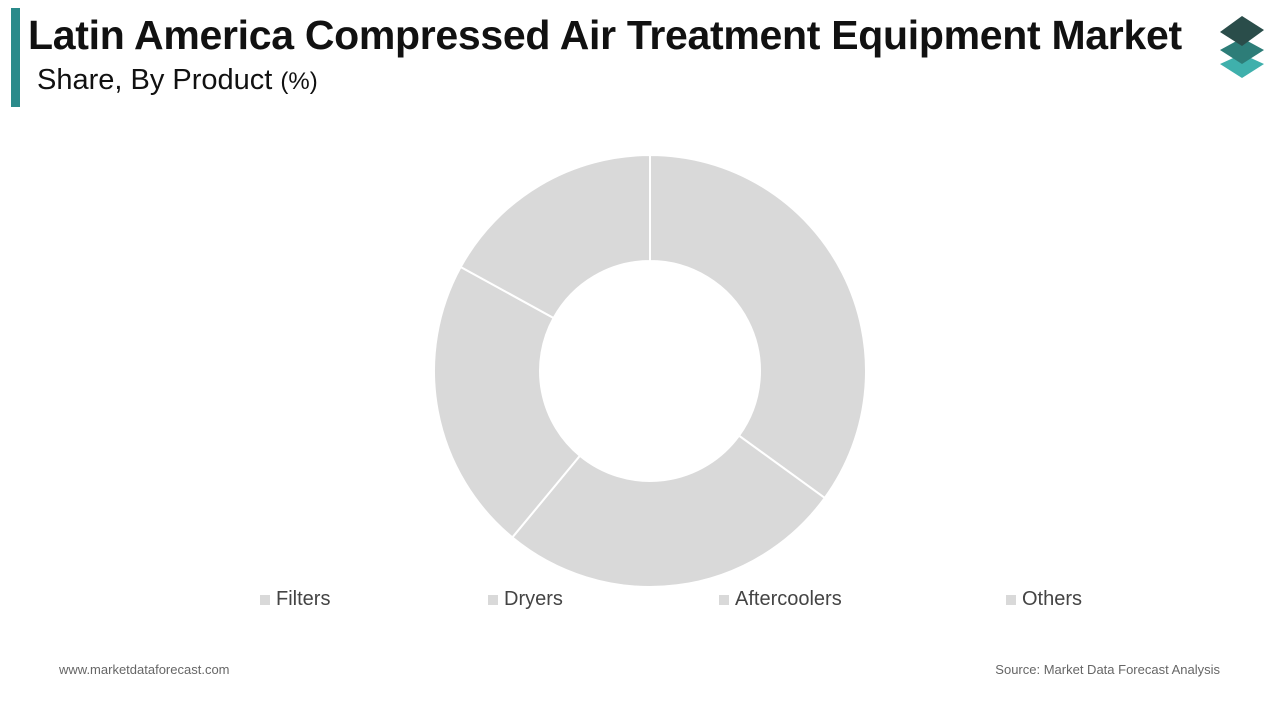 The width and height of the screenshot is (1280, 720). Describe the element at coordinates (788, 599) in the screenshot. I see `legend-label: Aftercoolers` at that location.